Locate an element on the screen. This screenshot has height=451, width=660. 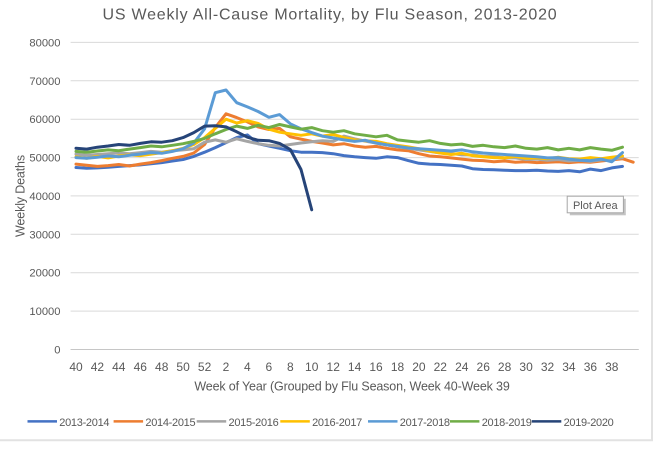
svg-text: 48 is located at coordinates (162, 367).